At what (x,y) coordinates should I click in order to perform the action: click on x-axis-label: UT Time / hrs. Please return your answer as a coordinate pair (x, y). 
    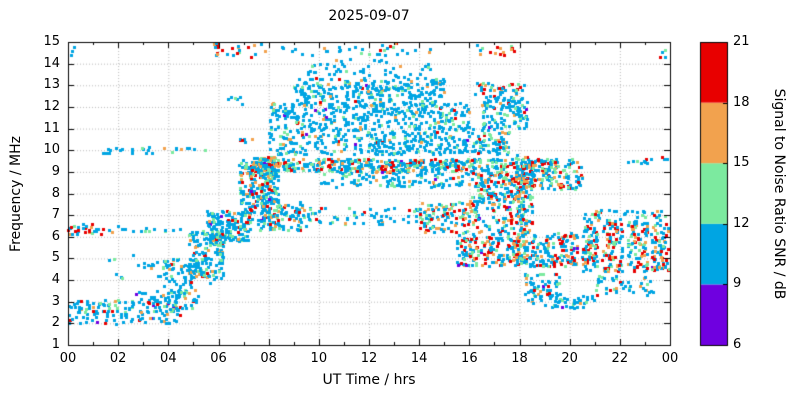
    Looking at the image, I should click on (369, 380).